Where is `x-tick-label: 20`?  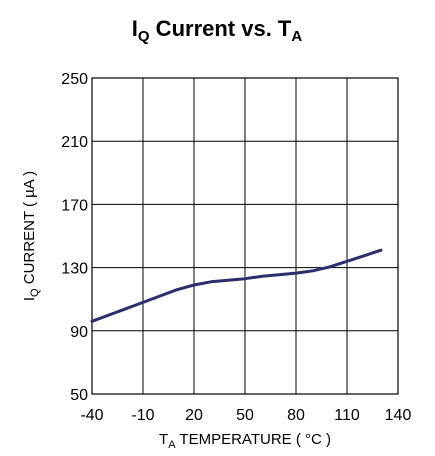
x-tick-label: 20 is located at coordinates (194, 415).